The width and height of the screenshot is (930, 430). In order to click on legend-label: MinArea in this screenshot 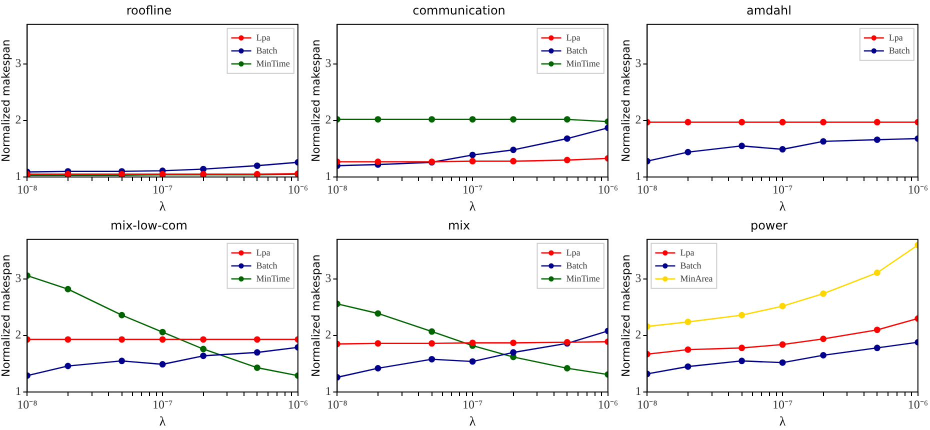, I will do `click(696, 278)`.